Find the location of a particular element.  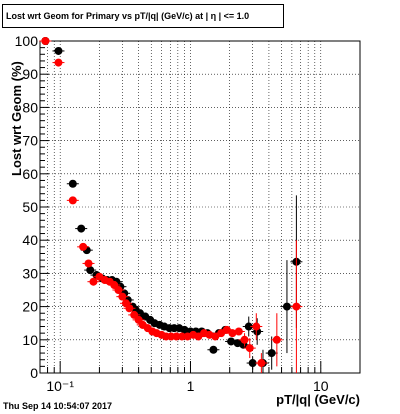

y-tick-label: 40 is located at coordinates (30, 240).